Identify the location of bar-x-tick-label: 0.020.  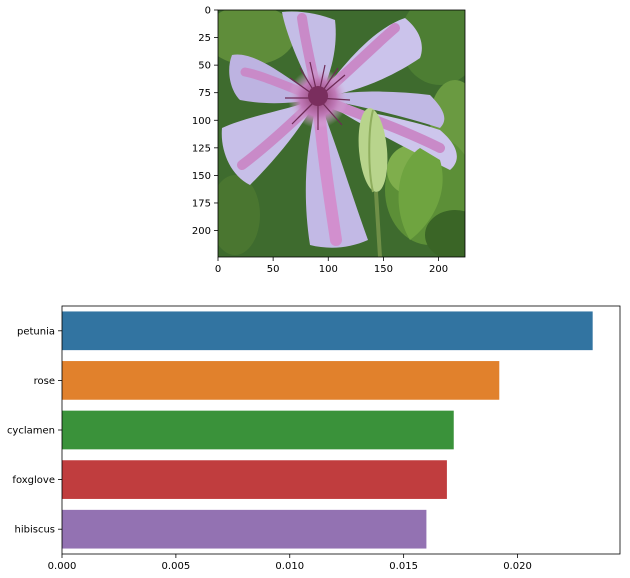
(517, 566).